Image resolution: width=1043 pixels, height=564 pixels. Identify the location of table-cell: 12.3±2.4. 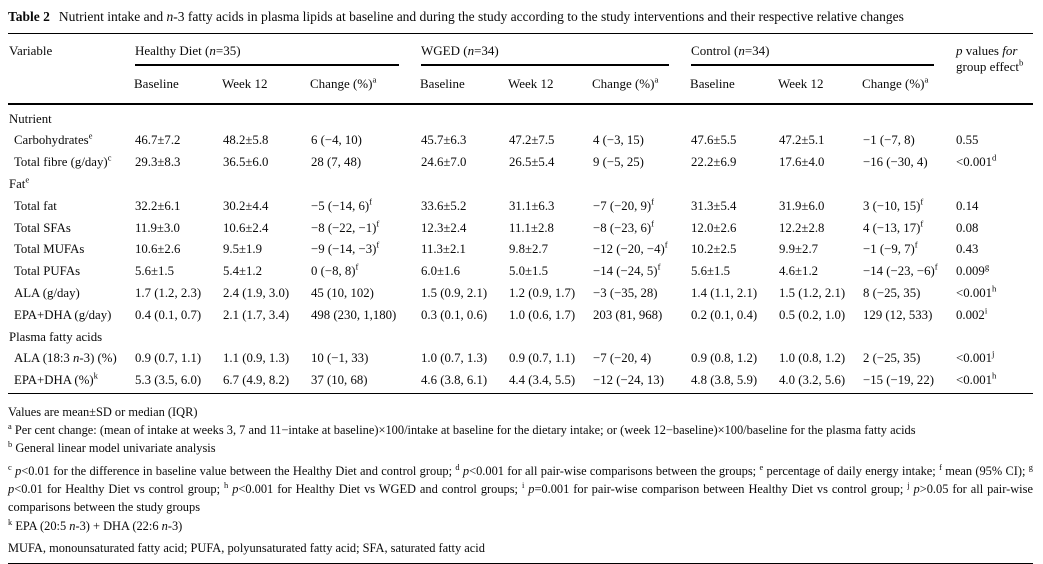
(444, 227).